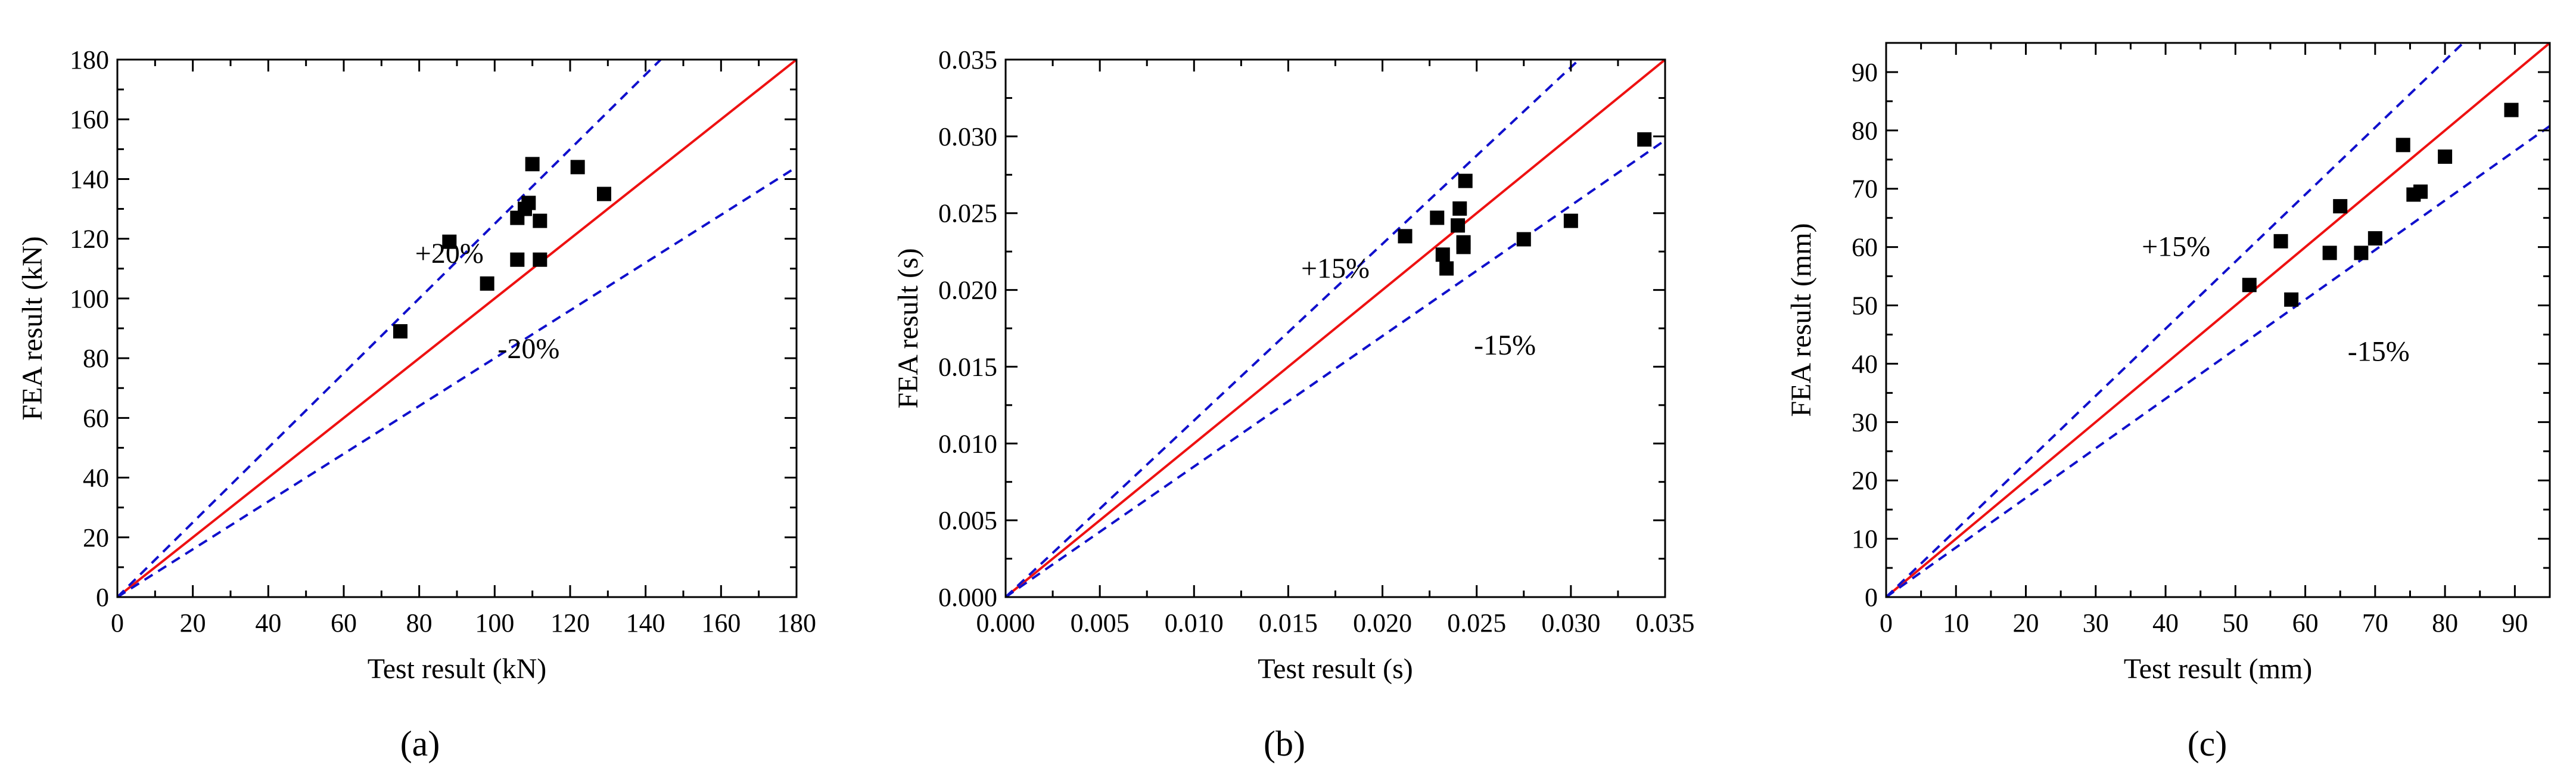 The width and height of the screenshot is (2576, 783). I want to click on y-tick-label: 0.005, so click(967, 520).